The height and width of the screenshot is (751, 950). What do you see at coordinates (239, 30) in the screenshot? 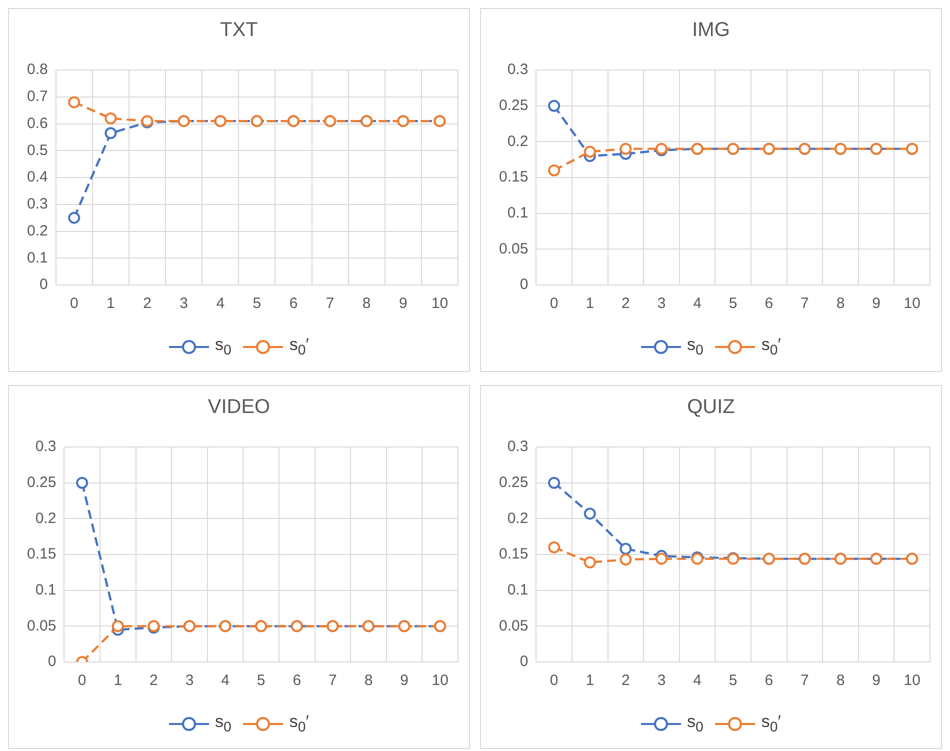
I see `chart-title: TXT` at bounding box center [239, 30].